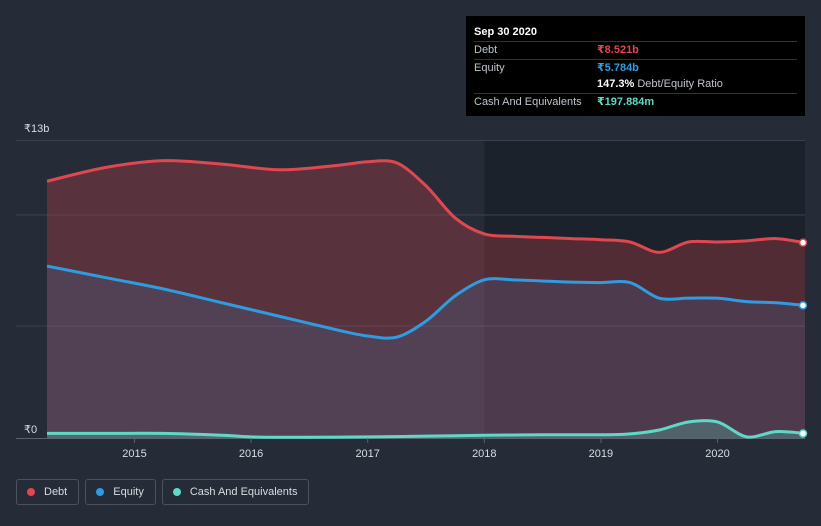 The height and width of the screenshot is (526, 821). What do you see at coordinates (803, 305) in the screenshot?
I see `endpoint-equity` at bounding box center [803, 305].